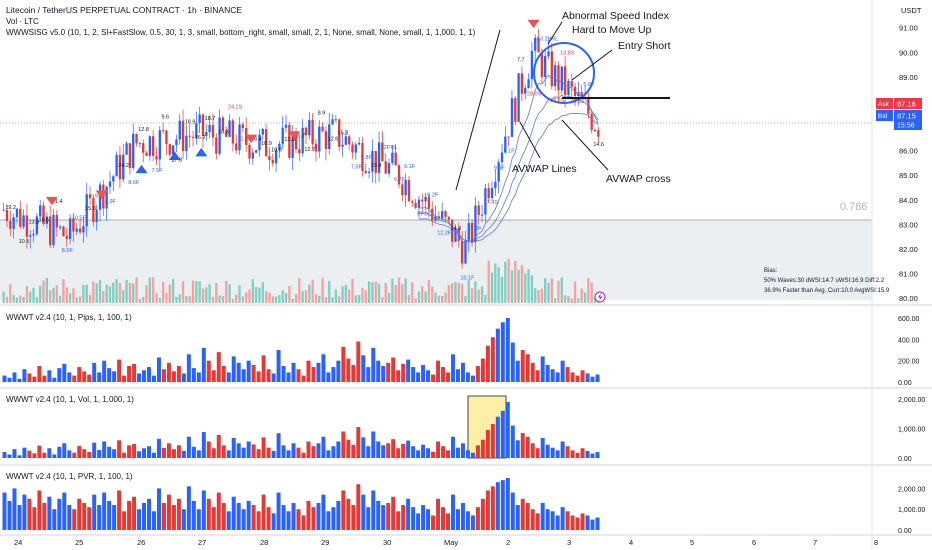 The height and width of the screenshot is (550, 932). I want to click on wave-label: 7.5F, so click(158, 171).